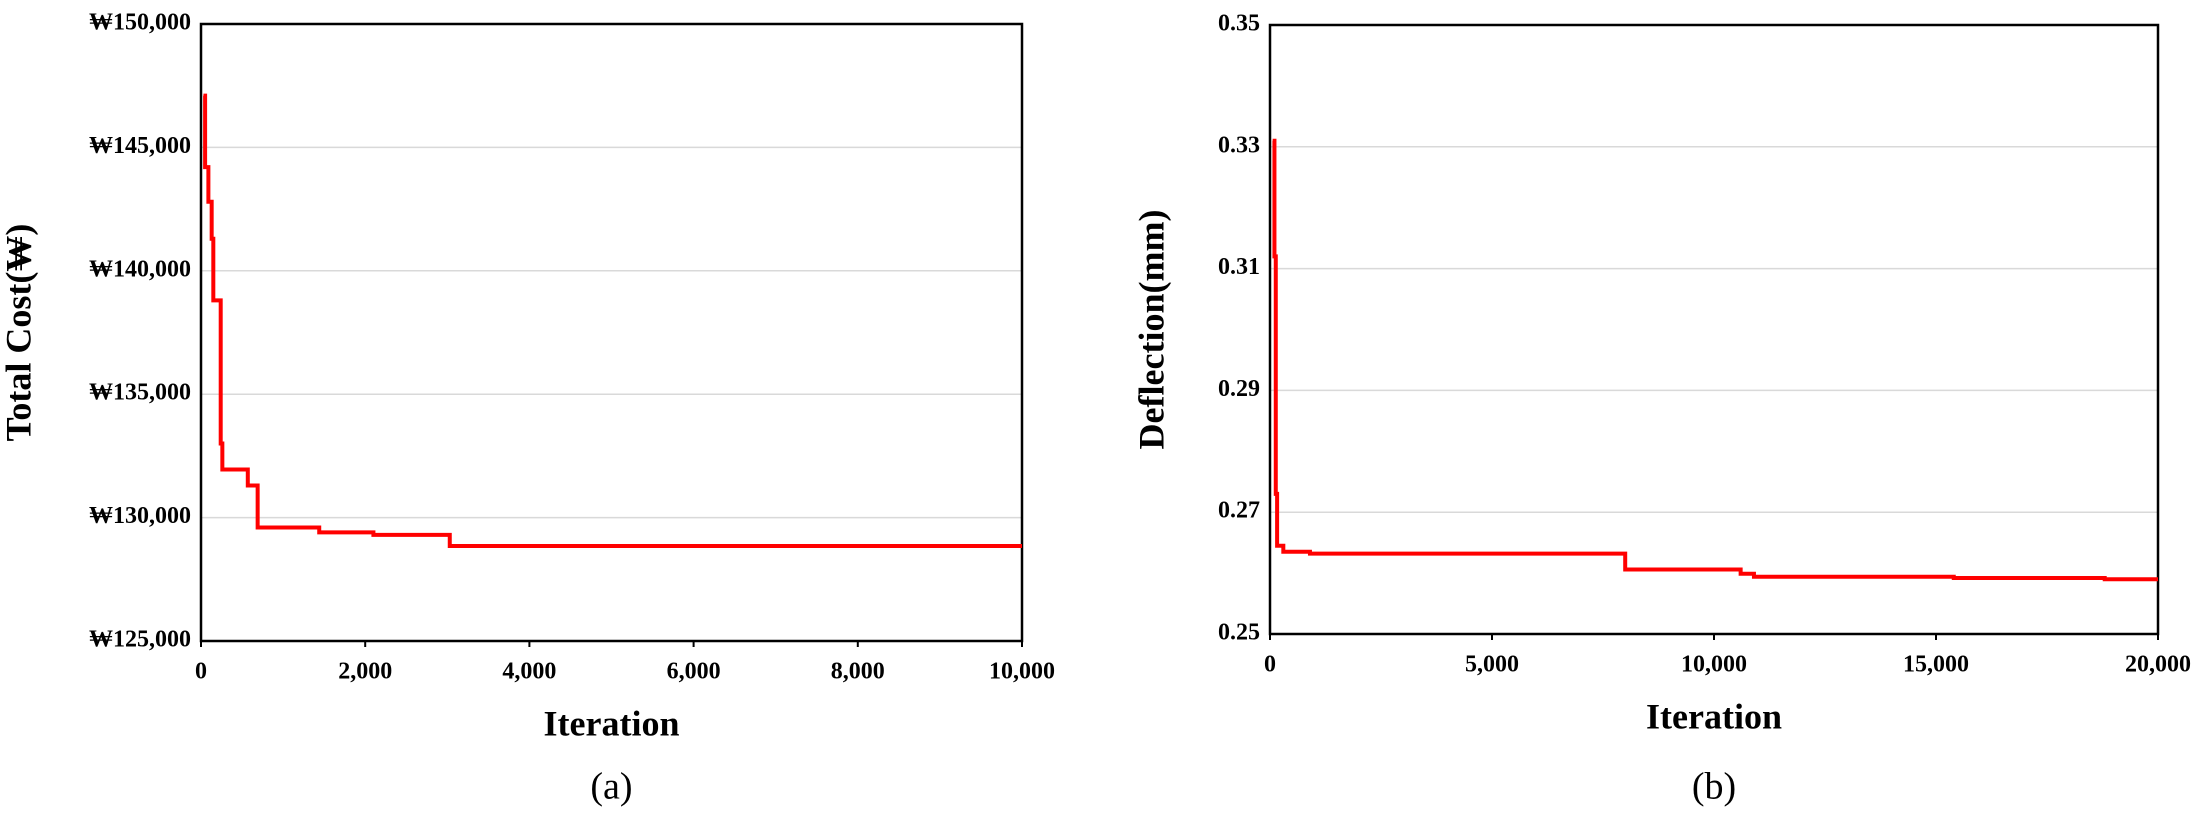 Image resolution: width=2205 pixels, height=818 pixels. Describe the element at coordinates (858, 672) in the screenshot. I see `x-tick-label: 8,000` at that location.